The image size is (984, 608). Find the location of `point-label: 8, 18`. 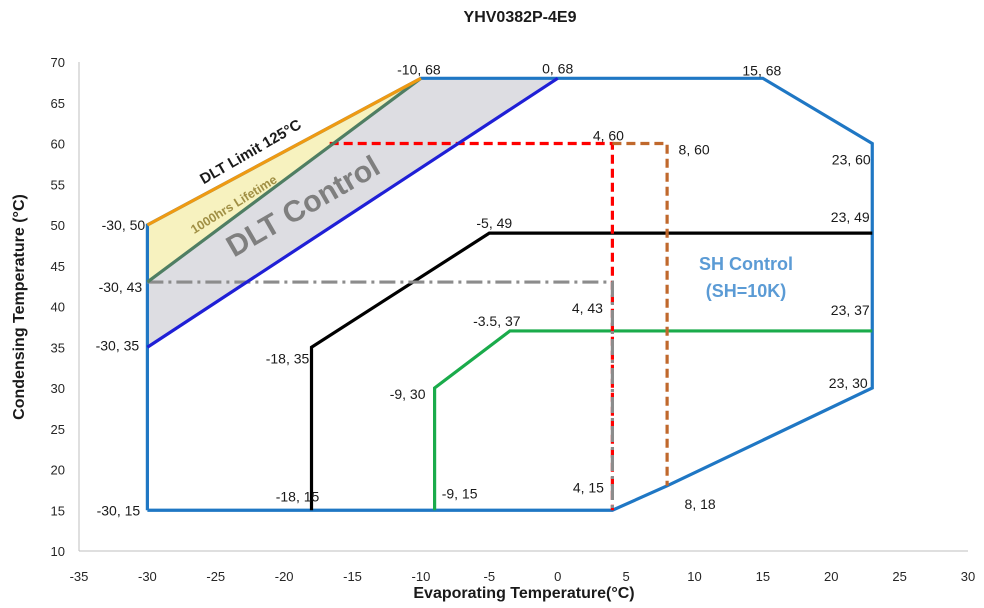

point-label: 8, 18 is located at coordinates (700, 504).